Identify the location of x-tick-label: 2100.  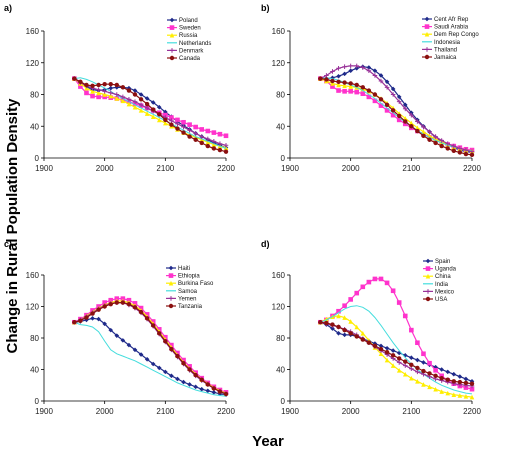
(411, 411).